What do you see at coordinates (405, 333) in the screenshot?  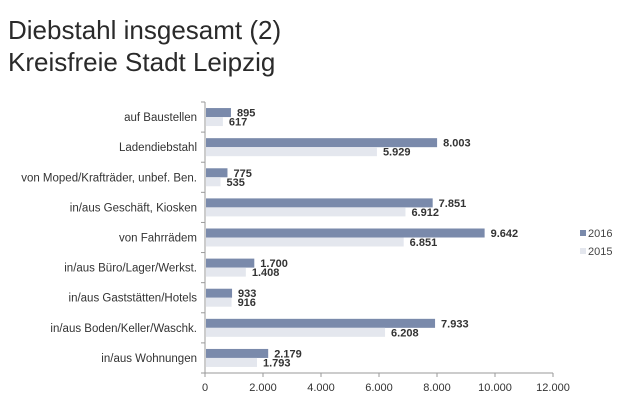 I see `value-label-2015: 6.208` at bounding box center [405, 333].